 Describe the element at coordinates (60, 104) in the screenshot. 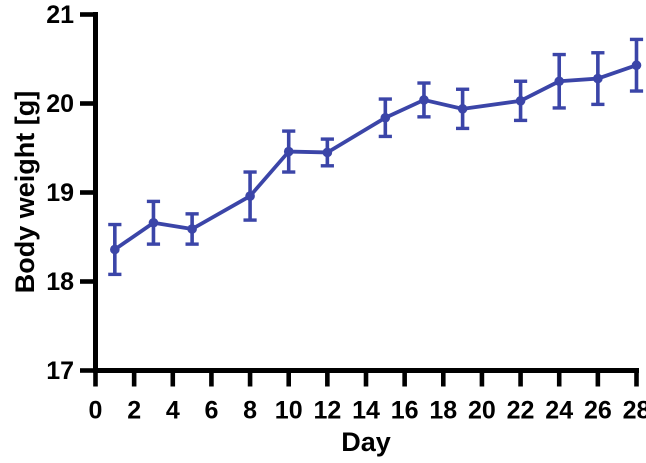

I see `y-tick-label: 20` at that location.